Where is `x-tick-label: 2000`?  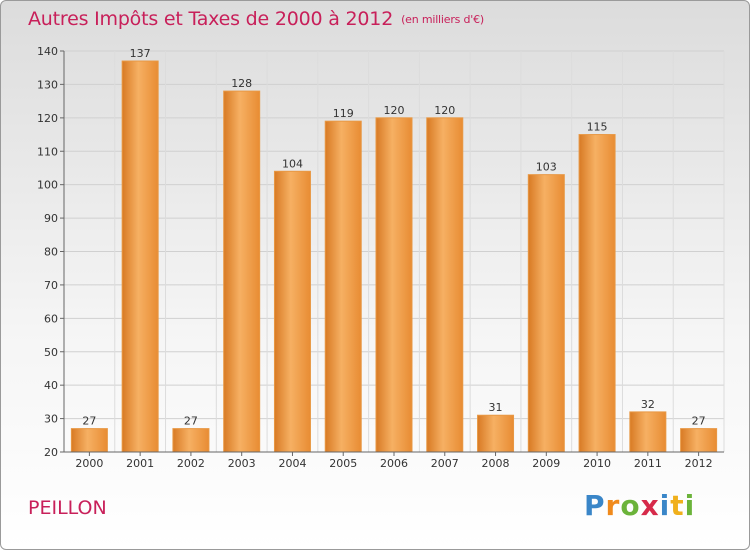 x-tick-label: 2000 is located at coordinates (89, 463).